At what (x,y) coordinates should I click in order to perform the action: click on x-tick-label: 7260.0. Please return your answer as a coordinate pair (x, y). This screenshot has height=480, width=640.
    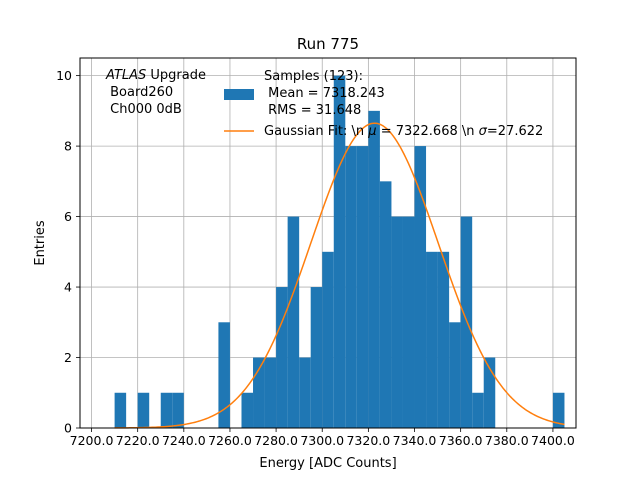
    Looking at the image, I should click on (230, 440).